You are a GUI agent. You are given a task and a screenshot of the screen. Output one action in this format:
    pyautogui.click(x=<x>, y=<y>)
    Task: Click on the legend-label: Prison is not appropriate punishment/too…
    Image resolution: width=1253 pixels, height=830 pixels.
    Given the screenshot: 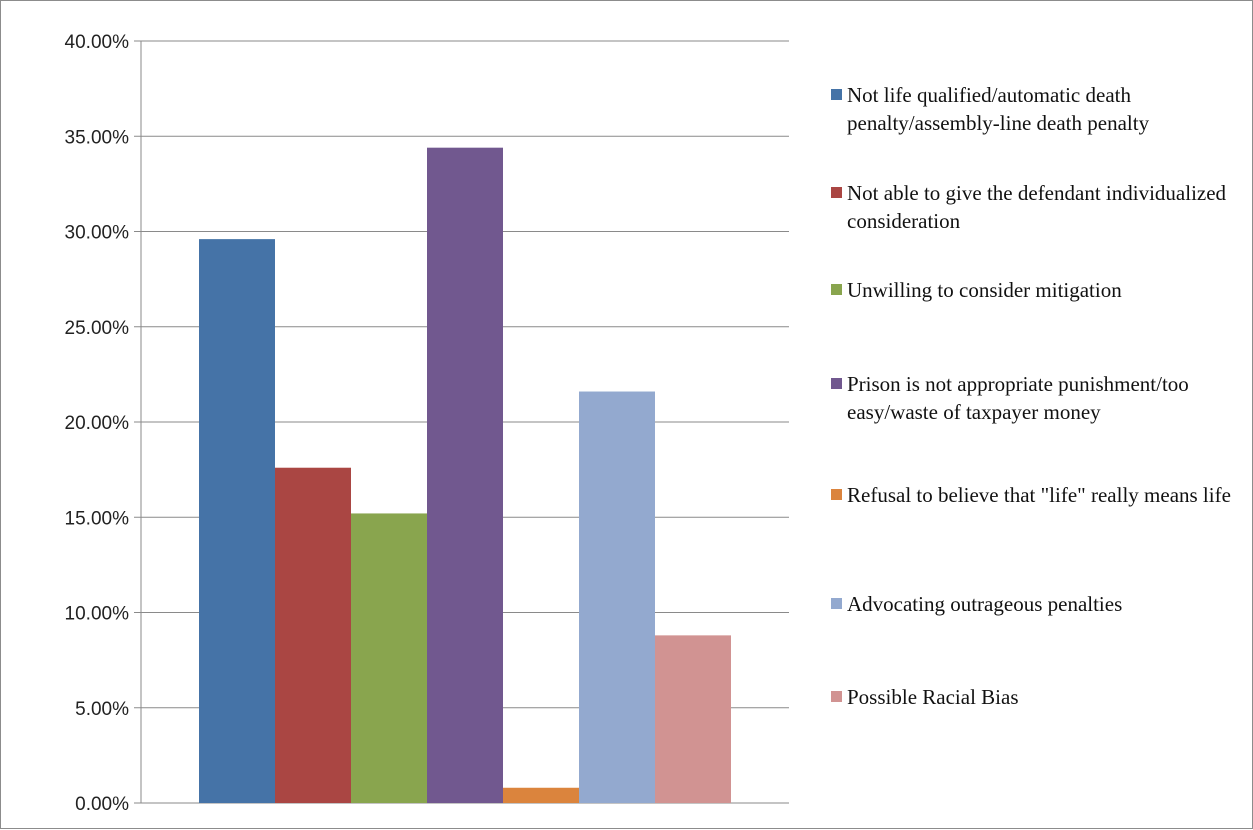 What is the action you would take?
    pyautogui.click(x=1018, y=398)
    